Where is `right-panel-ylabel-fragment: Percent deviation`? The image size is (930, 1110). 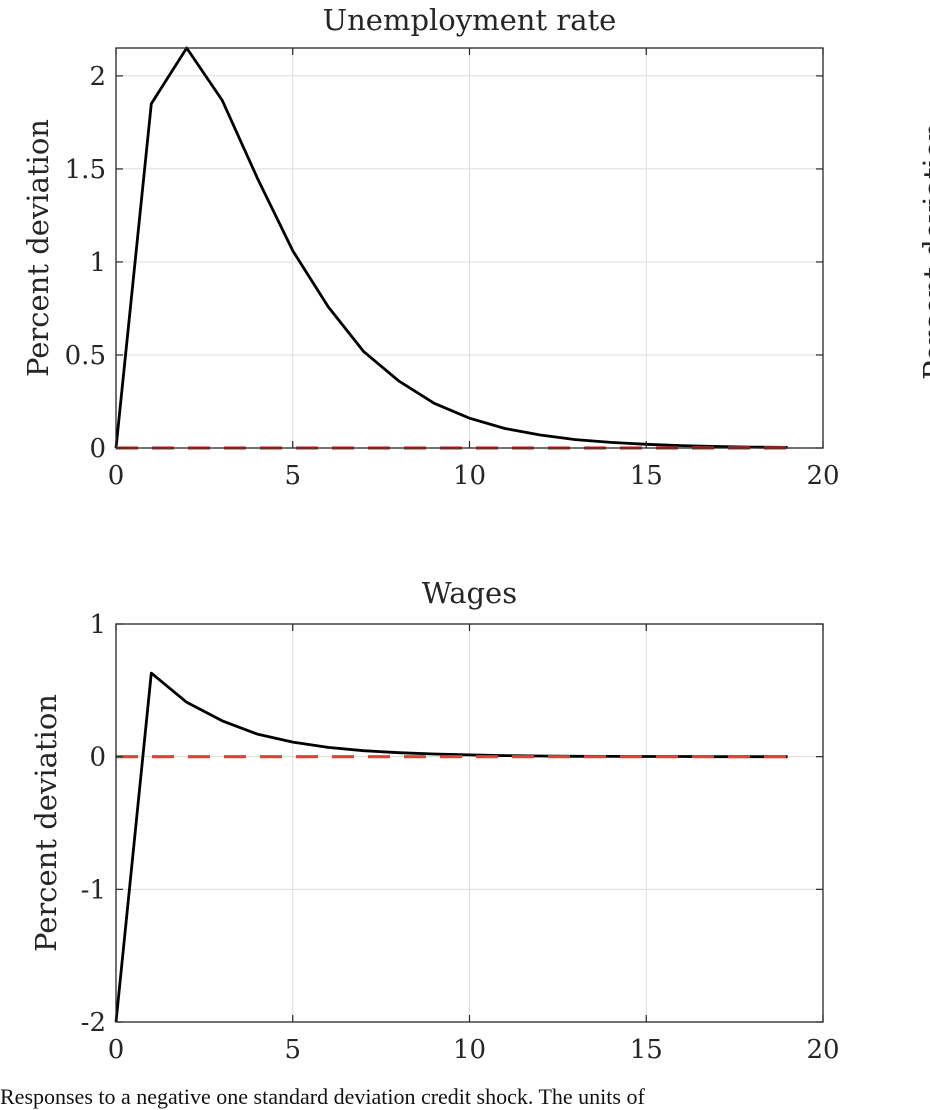 right-panel-ylabel-fragment: Percent deviation is located at coordinates (923, 251).